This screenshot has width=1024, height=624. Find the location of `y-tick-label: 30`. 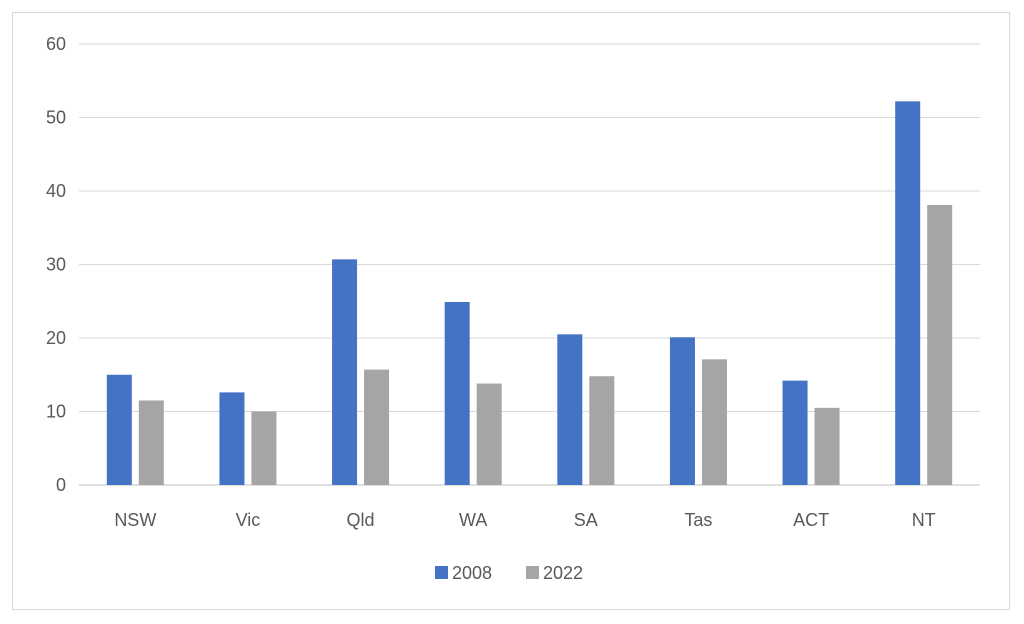

y-tick-label: 30 is located at coordinates (56, 265).